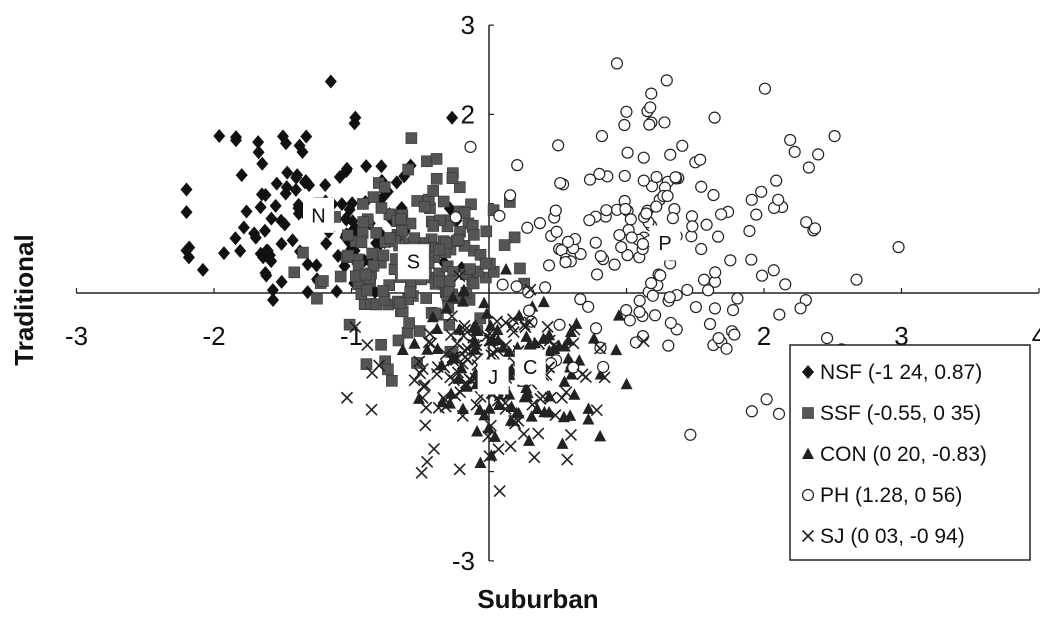 The height and width of the screenshot is (625, 1040). Describe the element at coordinates (892, 372) in the screenshot. I see `legend-entry: NSF (-1 24, 0.87)` at that location.